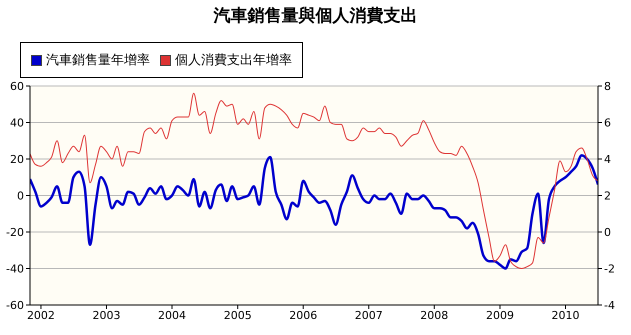 The width and height of the screenshot is (631, 335). I want to click on y2-tick-label: -4, so click(609, 305).